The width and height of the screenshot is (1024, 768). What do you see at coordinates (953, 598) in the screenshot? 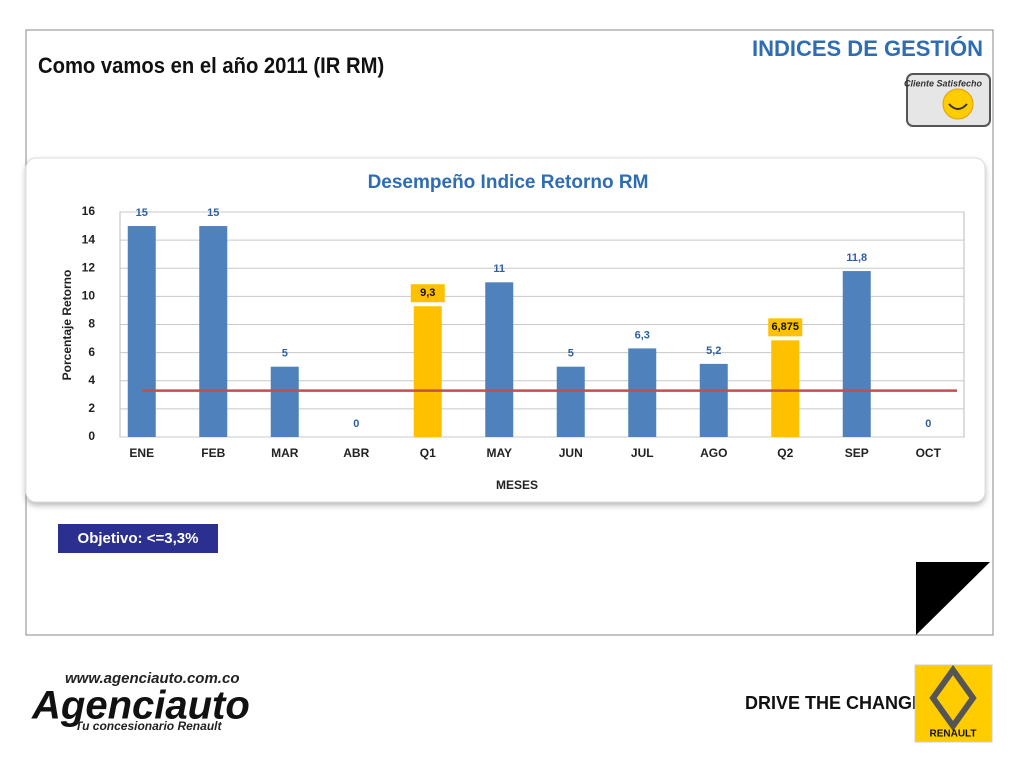
I see `corner-triangle` at bounding box center [953, 598].